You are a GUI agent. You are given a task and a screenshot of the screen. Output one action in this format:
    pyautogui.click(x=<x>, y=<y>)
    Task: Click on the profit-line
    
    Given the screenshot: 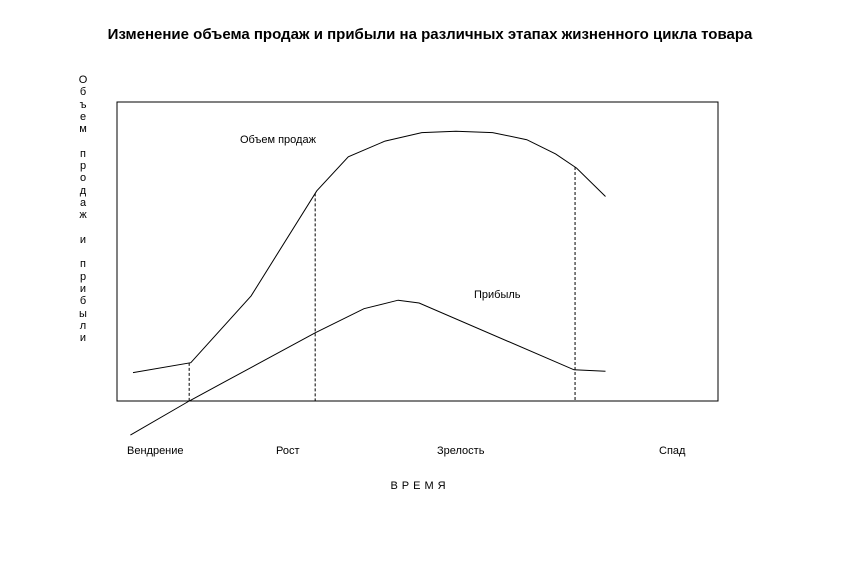 What is the action you would take?
    pyautogui.click(x=368, y=367)
    